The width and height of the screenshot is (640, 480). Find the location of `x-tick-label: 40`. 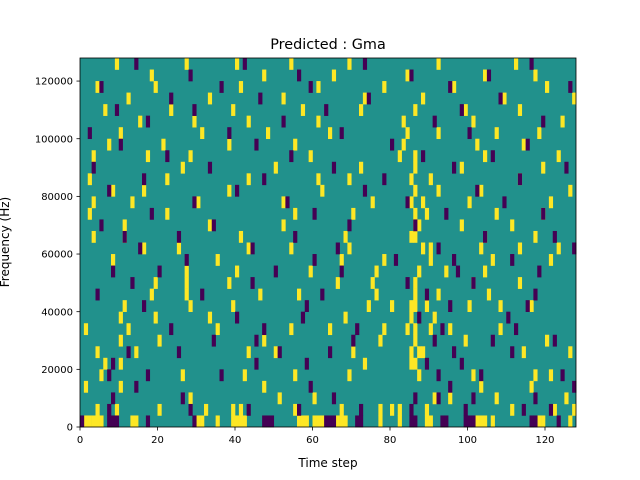

x-tick-label: 40 is located at coordinates (235, 440).